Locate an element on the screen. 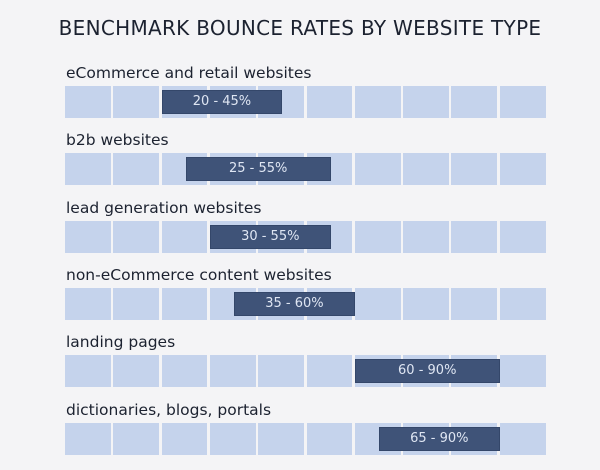 This screenshot has height=470, width=600. range-bar-ecommerce-and-retail-websites: 20 - 45% is located at coordinates (222, 102).